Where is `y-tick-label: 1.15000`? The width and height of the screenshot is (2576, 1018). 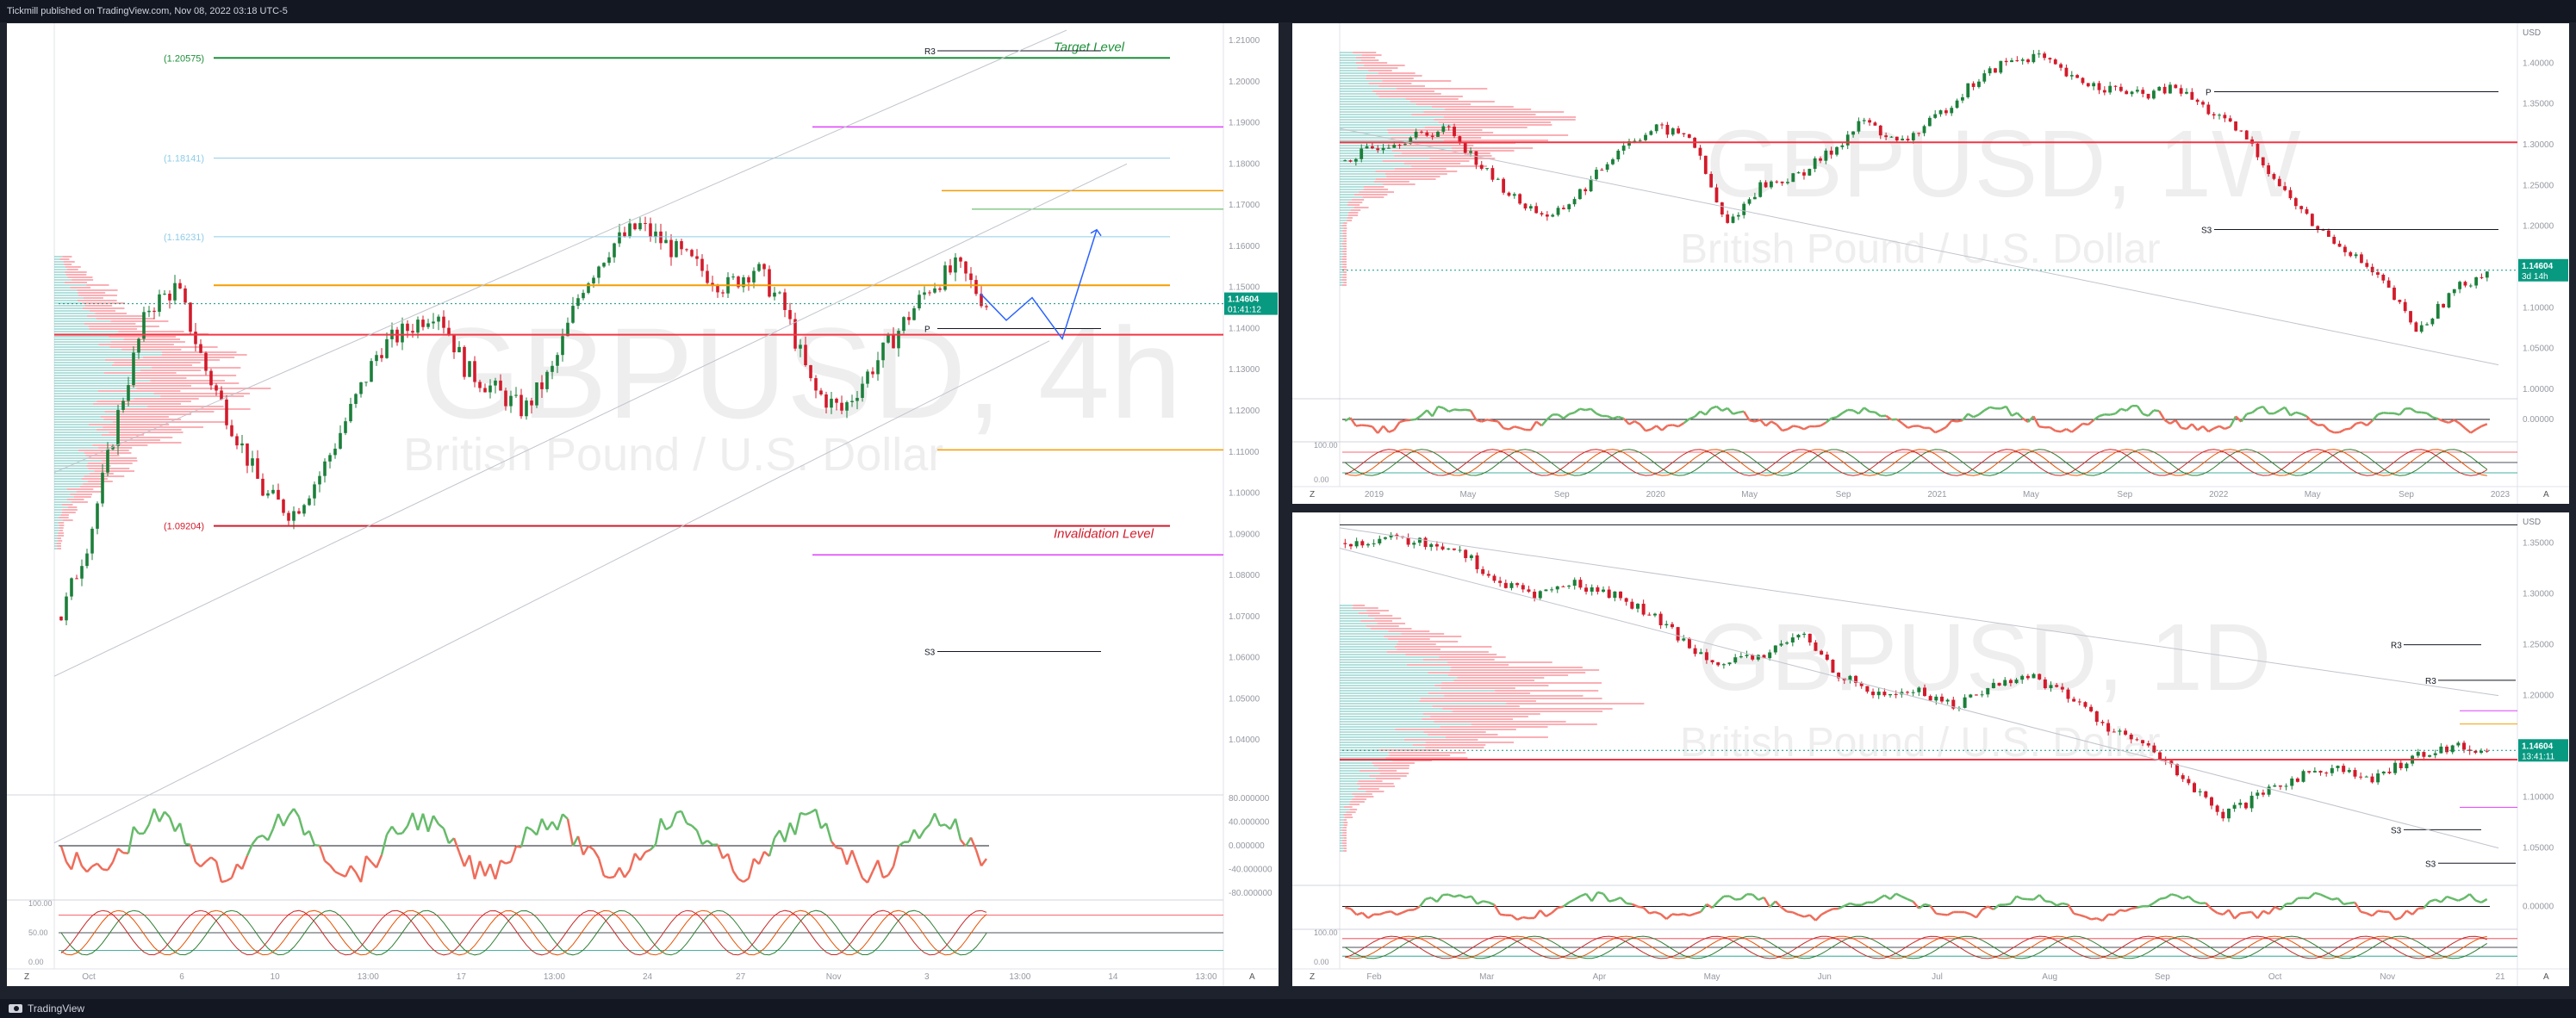
y-tick-label: 1.15000 is located at coordinates (1245, 288).